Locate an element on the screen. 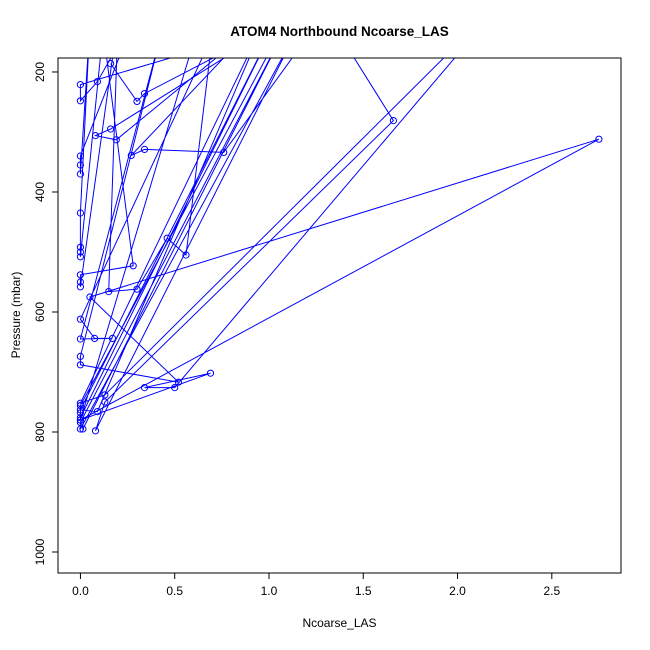 This screenshot has height=650, width=650. x-tick-label: 1.0 is located at coordinates (269, 591).